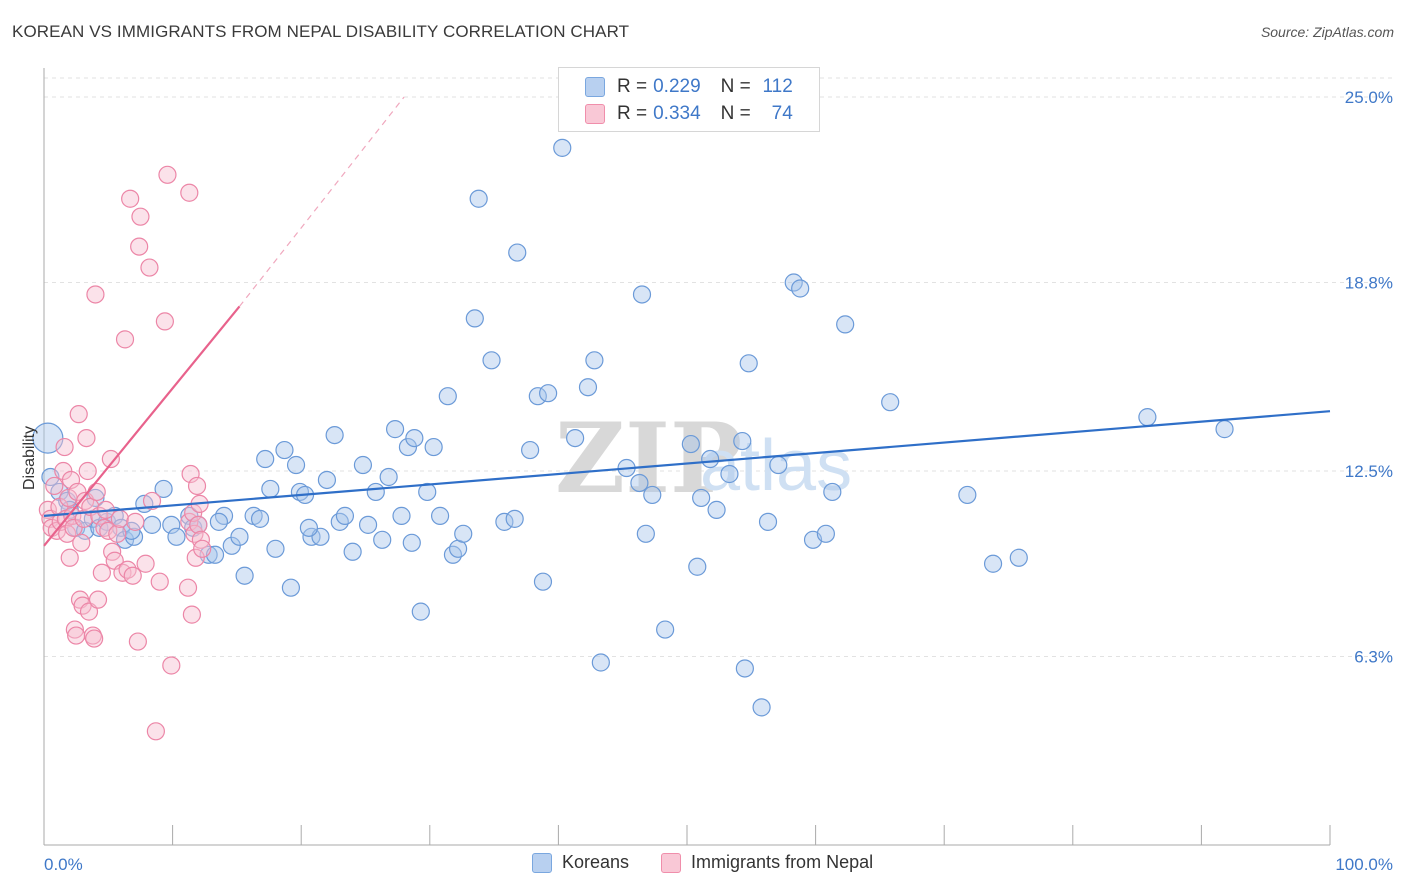 The height and width of the screenshot is (892, 1406). What do you see at coordinates (1373, 657) in the screenshot?
I see `y-tick-label: 6.3%` at bounding box center [1373, 657].